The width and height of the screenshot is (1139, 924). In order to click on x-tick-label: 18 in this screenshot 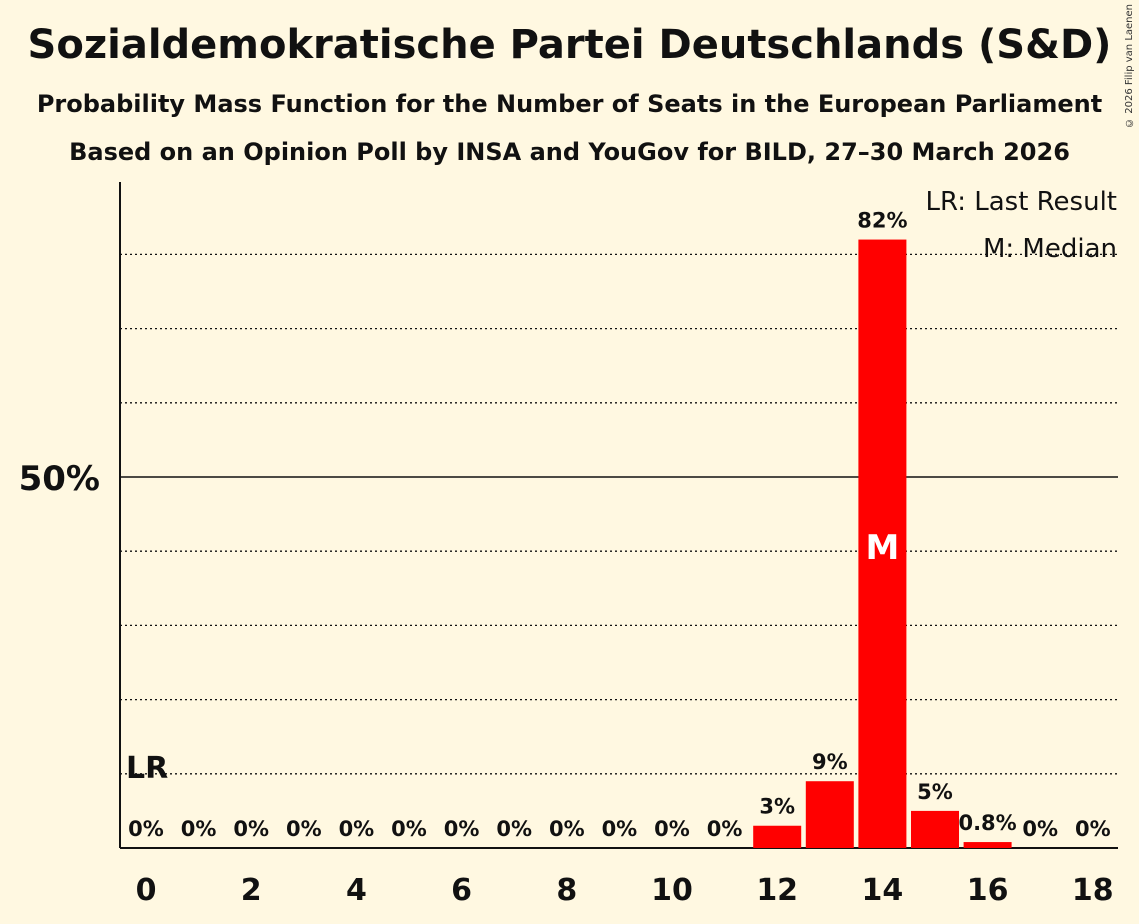, I will do `click(1093, 890)`.